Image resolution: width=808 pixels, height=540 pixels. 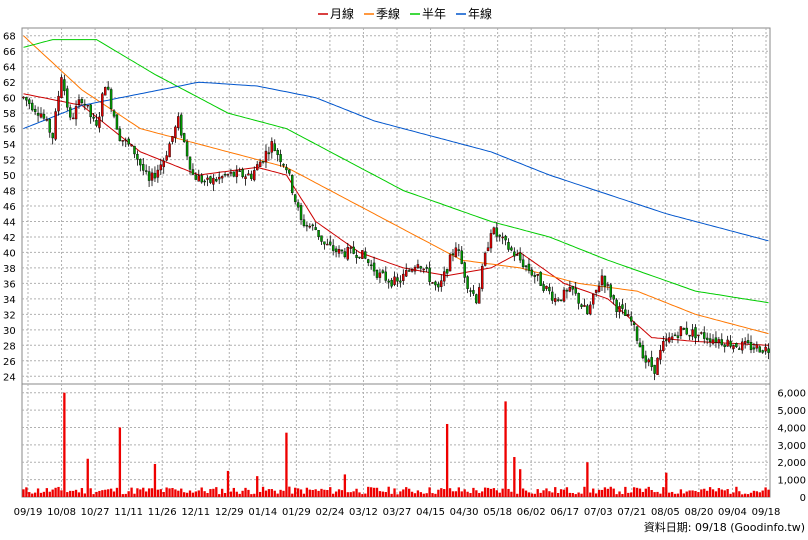 I want to click on price-tick-label: 52, so click(x=9, y=161).